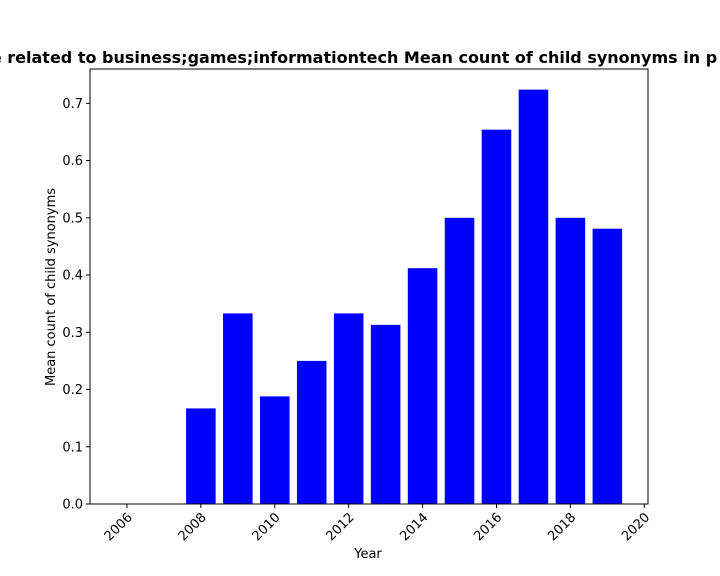 The image size is (720, 576). I want to click on y-tick-label-0.2: 0.2, so click(72, 390).